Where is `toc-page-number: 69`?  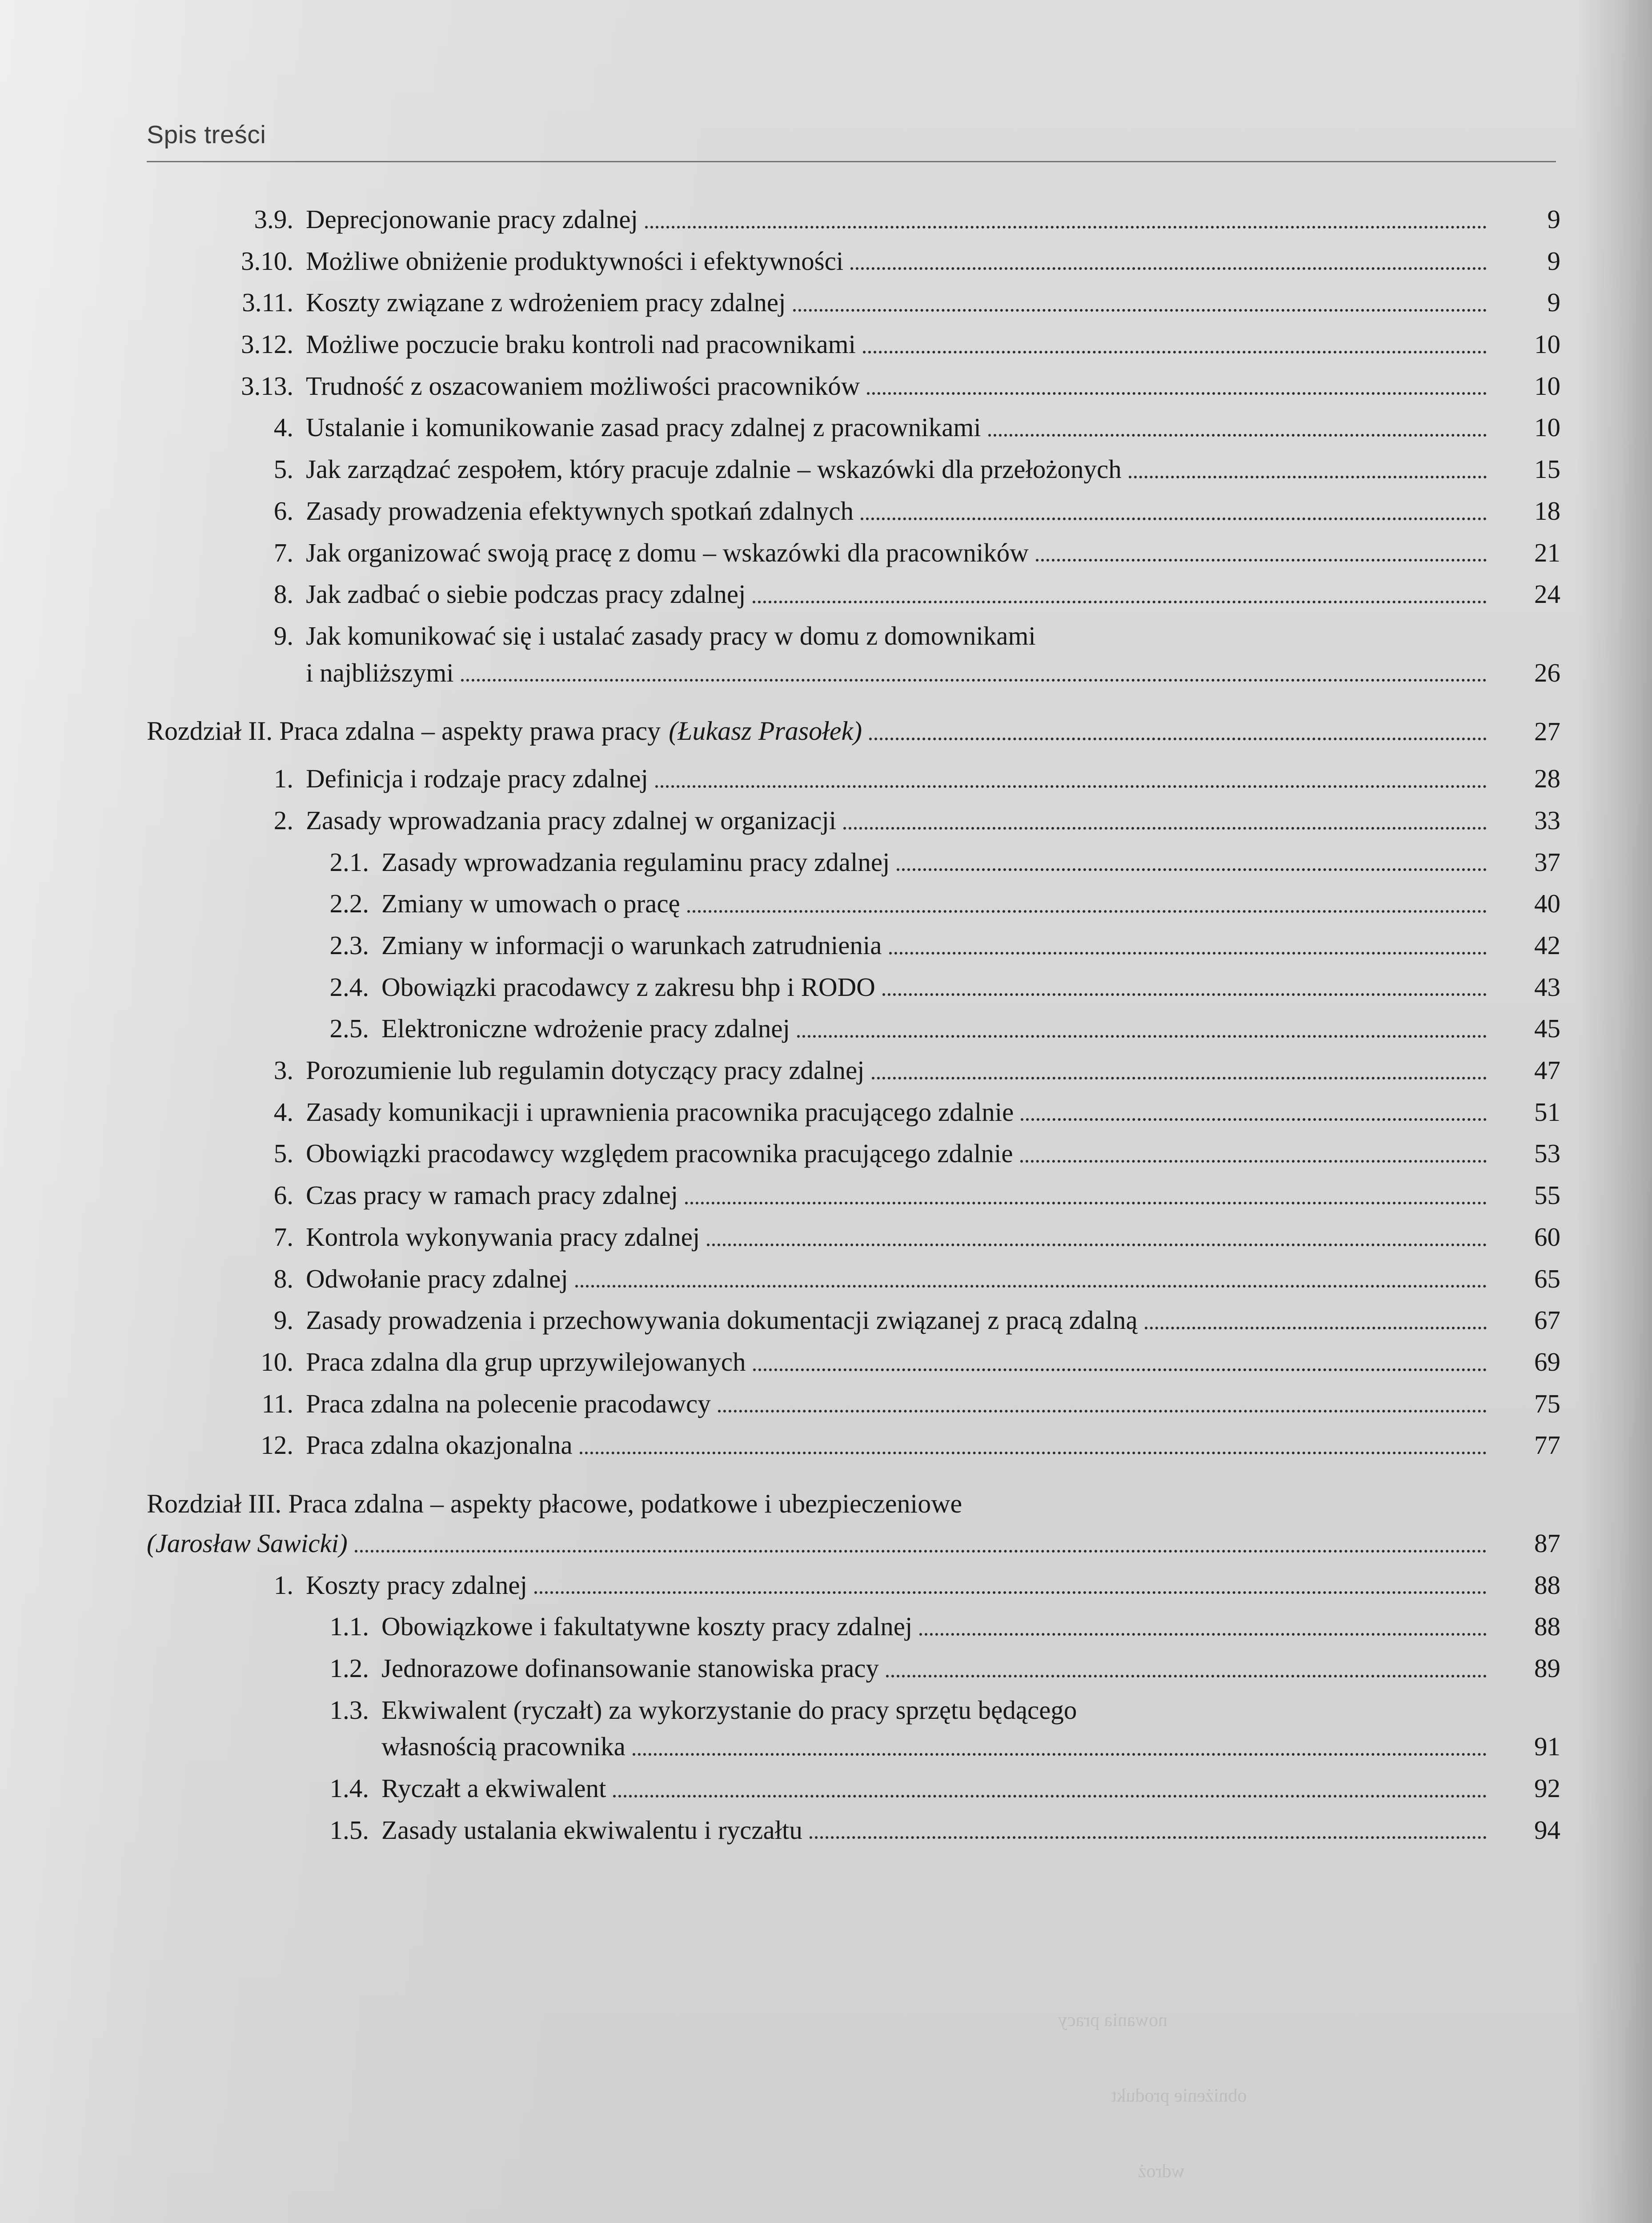 toc-page-number: 69 is located at coordinates (1547, 1361).